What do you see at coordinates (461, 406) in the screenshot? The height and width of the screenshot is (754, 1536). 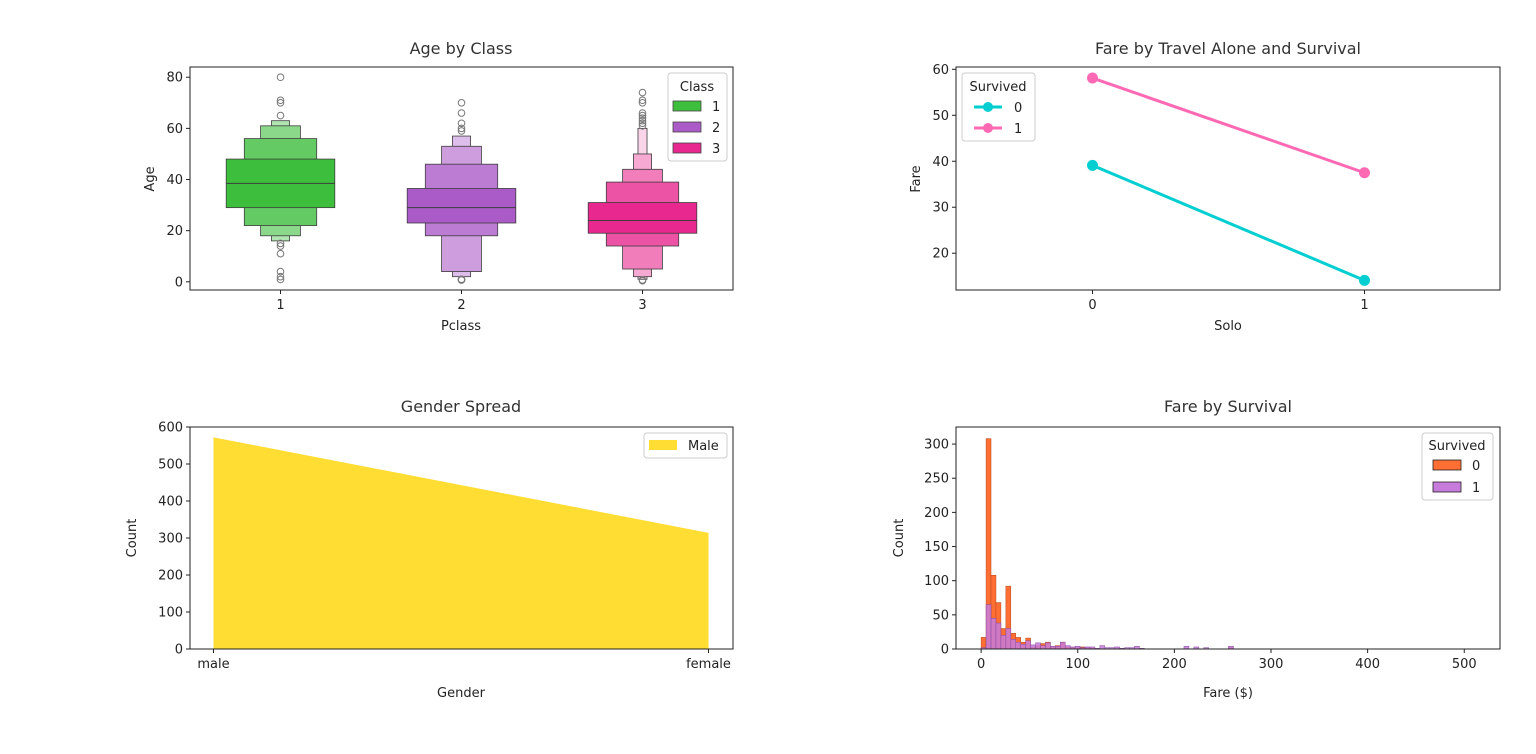 I see `chart-title: Gender Spread` at bounding box center [461, 406].